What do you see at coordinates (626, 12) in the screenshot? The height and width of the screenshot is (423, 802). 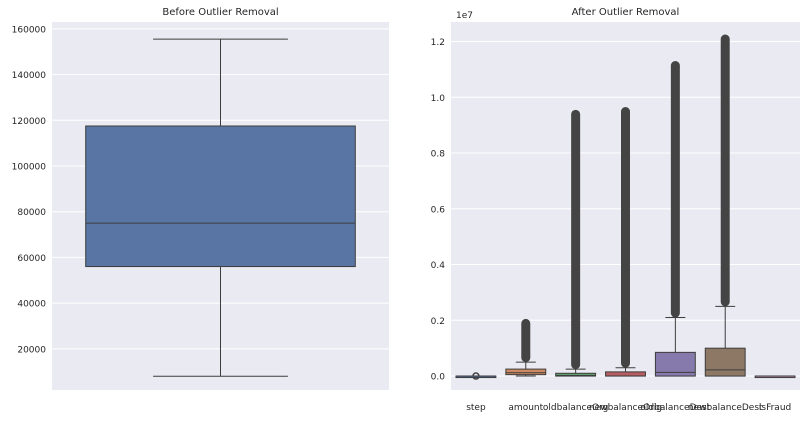 I see `chart-title-after: After Outlier Removal` at bounding box center [626, 12].